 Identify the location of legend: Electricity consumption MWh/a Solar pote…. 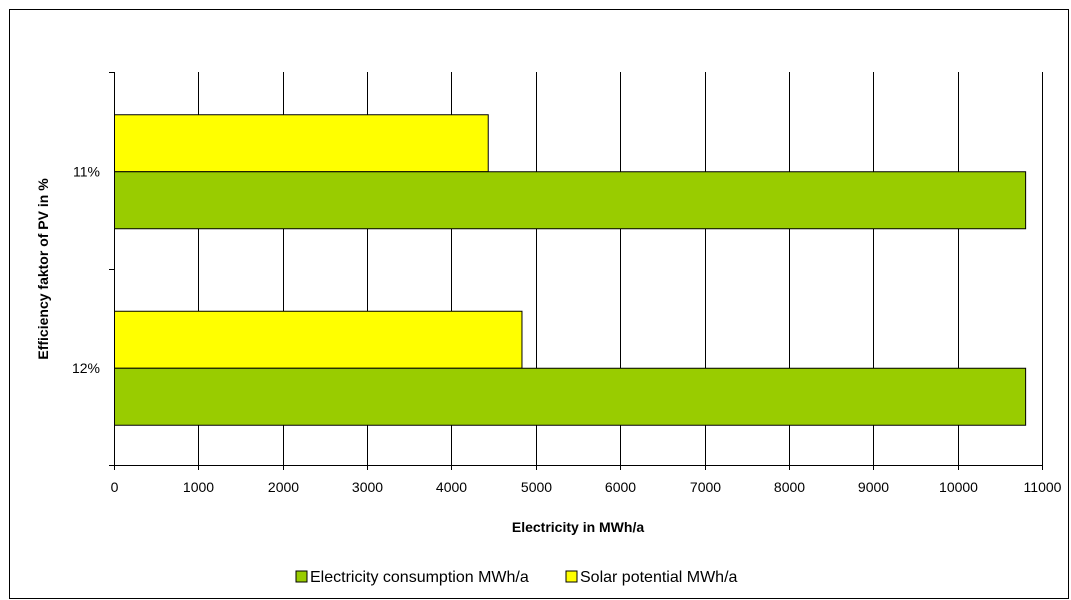
(516, 577).